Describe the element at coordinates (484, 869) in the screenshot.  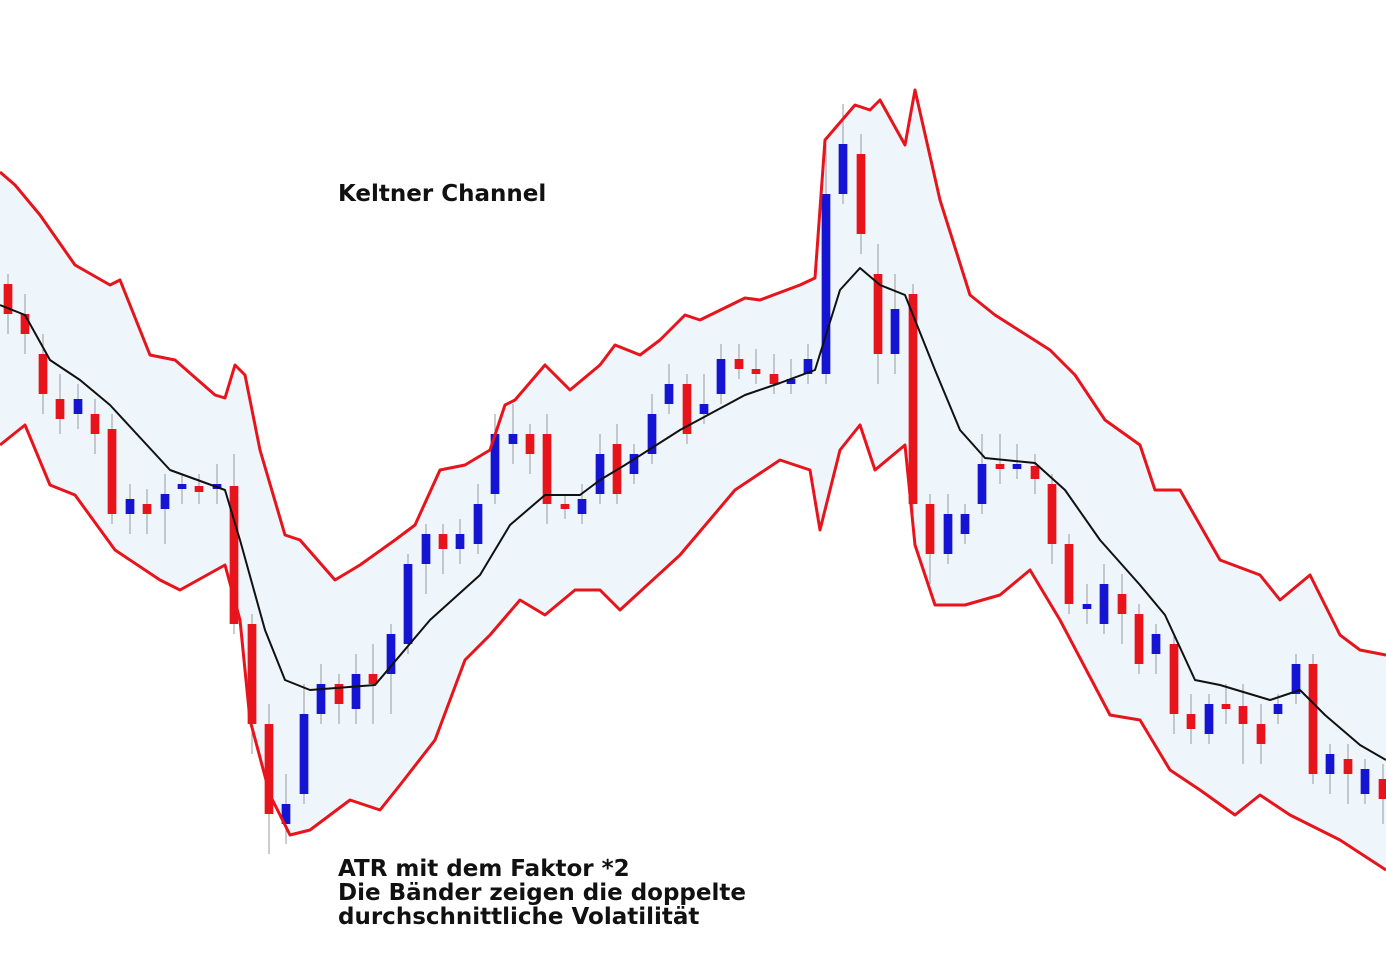
I see `annotation: ATR mit dem Faktor *2` at that location.